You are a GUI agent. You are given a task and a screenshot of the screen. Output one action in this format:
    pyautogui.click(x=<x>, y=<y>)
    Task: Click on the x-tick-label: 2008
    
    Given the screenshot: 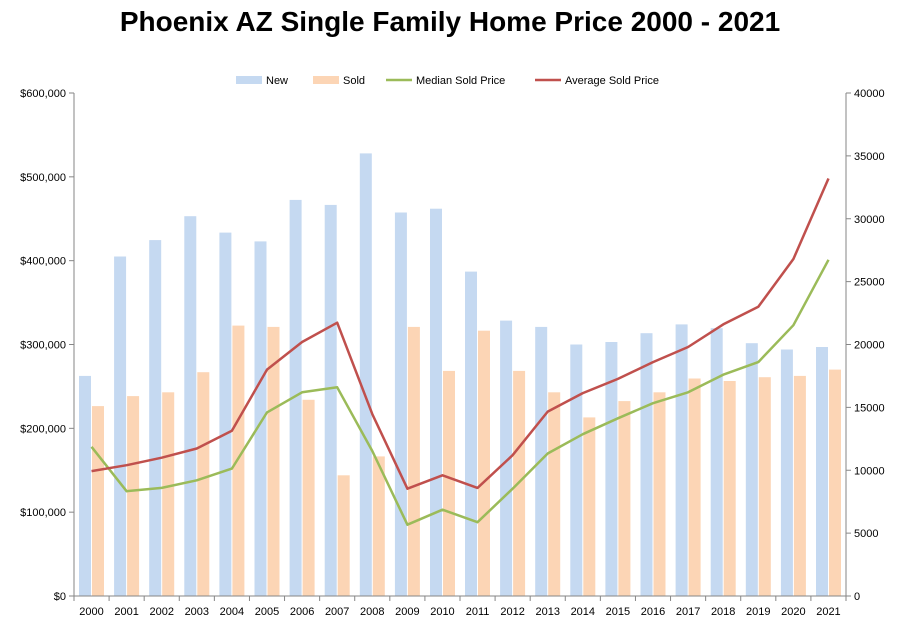 What is the action you would take?
    pyautogui.click(x=372, y=612)
    